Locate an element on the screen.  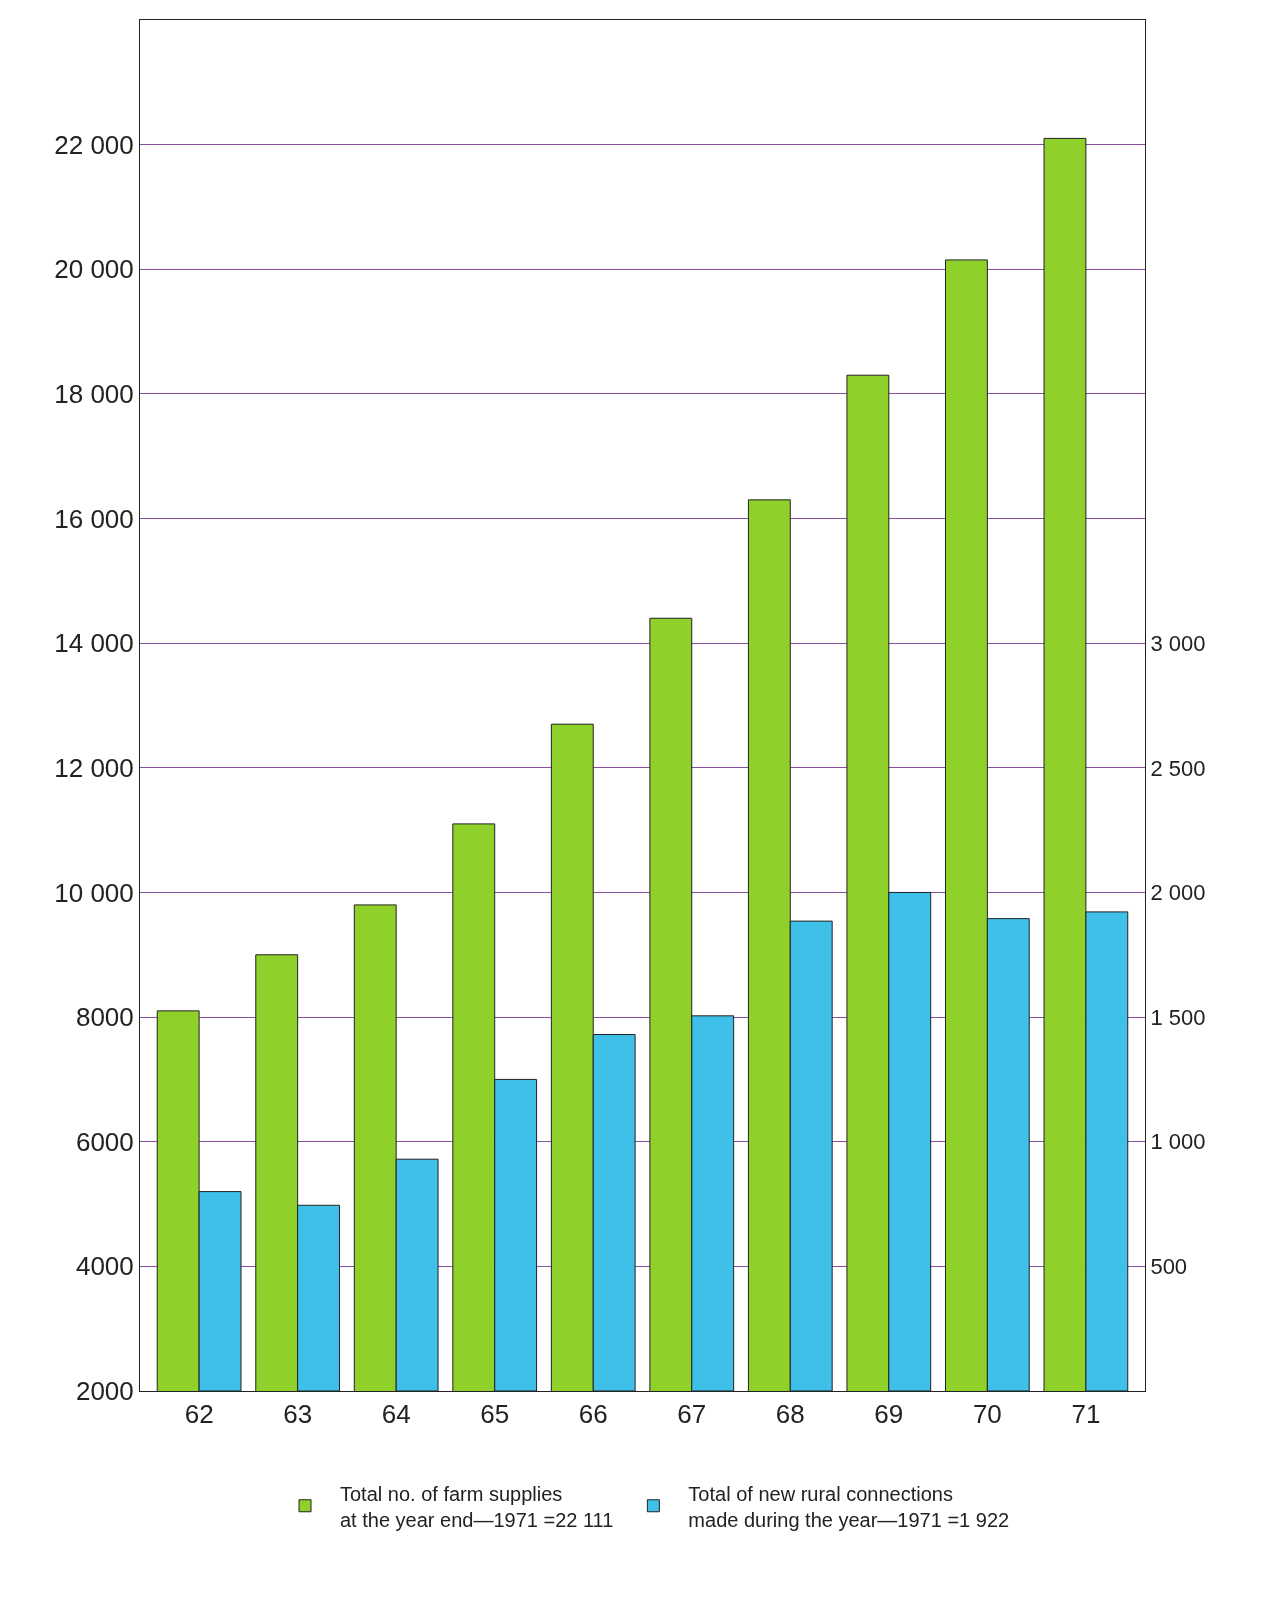
y2-tick-label: 500 is located at coordinates (1169, 1267).